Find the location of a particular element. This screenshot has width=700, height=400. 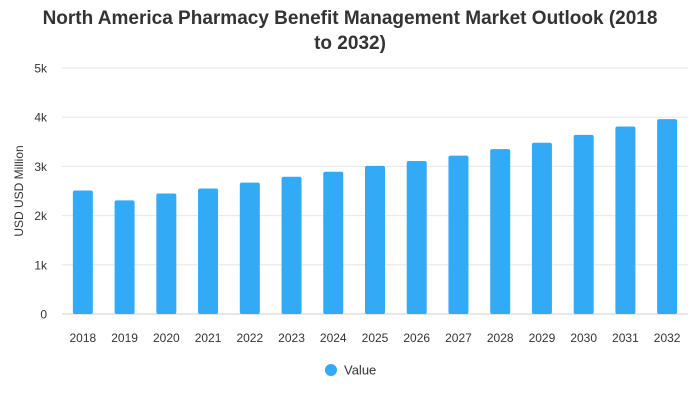

x-tick-label: 2019 is located at coordinates (124, 338).